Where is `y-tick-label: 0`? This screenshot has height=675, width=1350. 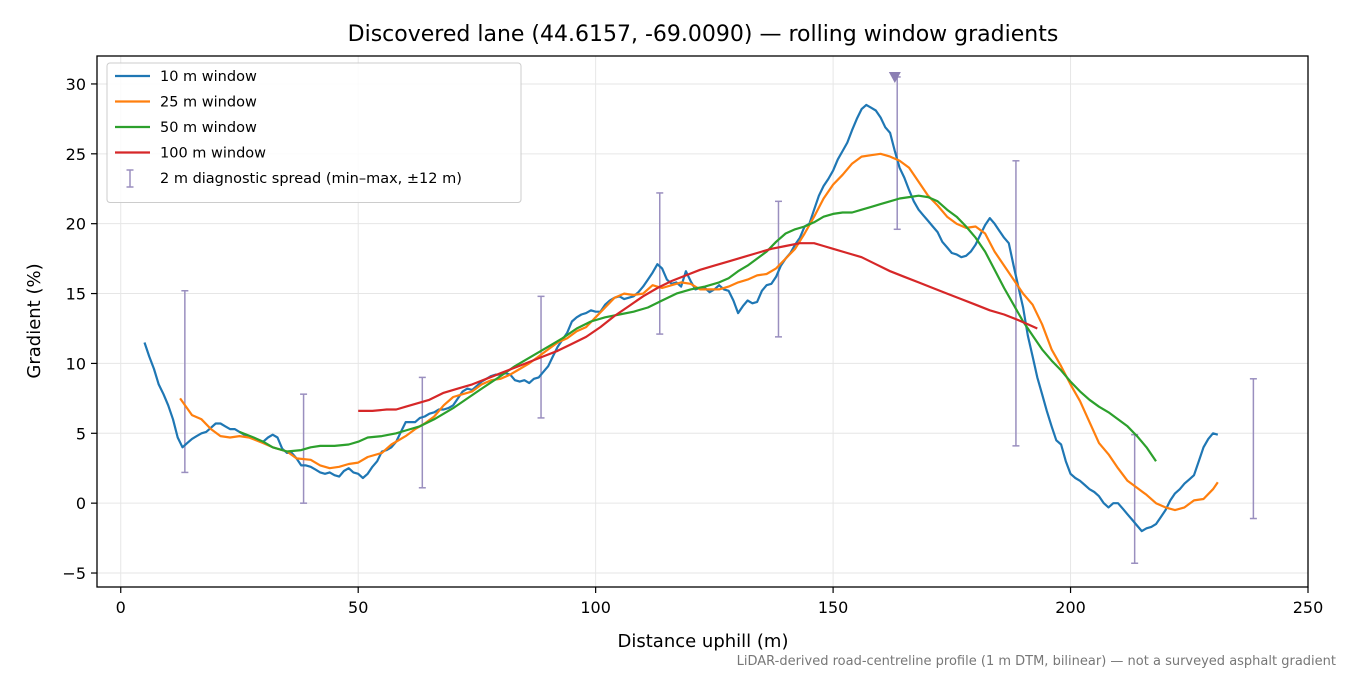 y-tick-label: 0 is located at coordinates (81, 503).